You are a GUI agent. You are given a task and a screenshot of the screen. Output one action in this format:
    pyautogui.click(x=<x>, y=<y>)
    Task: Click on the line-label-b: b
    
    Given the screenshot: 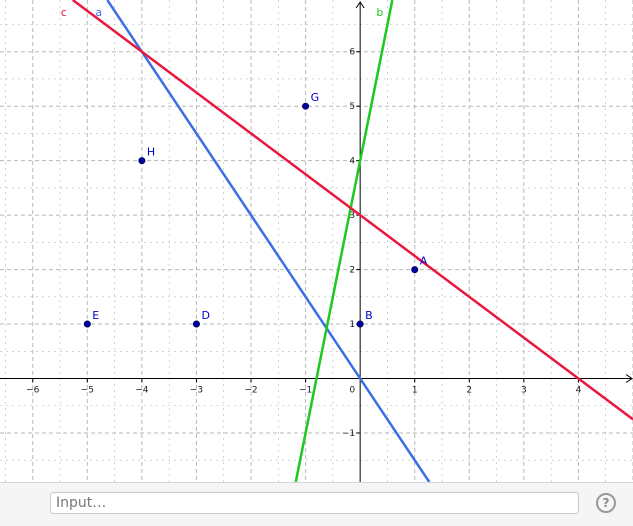 What is the action you would take?
    pyautogui.click(x=379, y=12)
    